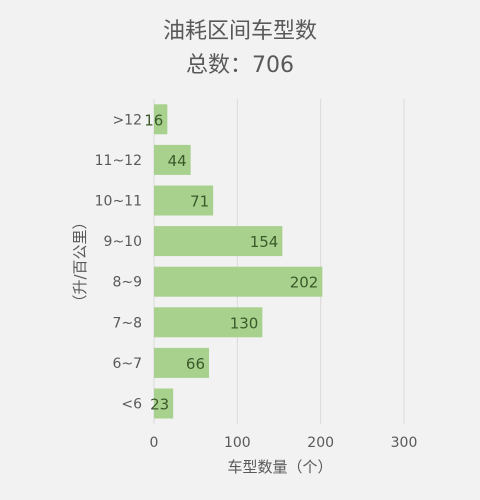 The height and width of the screenshot is (500, 480). Describe the element at coordinates (240, 31) in the screenshot. I see `chart-title: 油耗区间车型数` at that location.